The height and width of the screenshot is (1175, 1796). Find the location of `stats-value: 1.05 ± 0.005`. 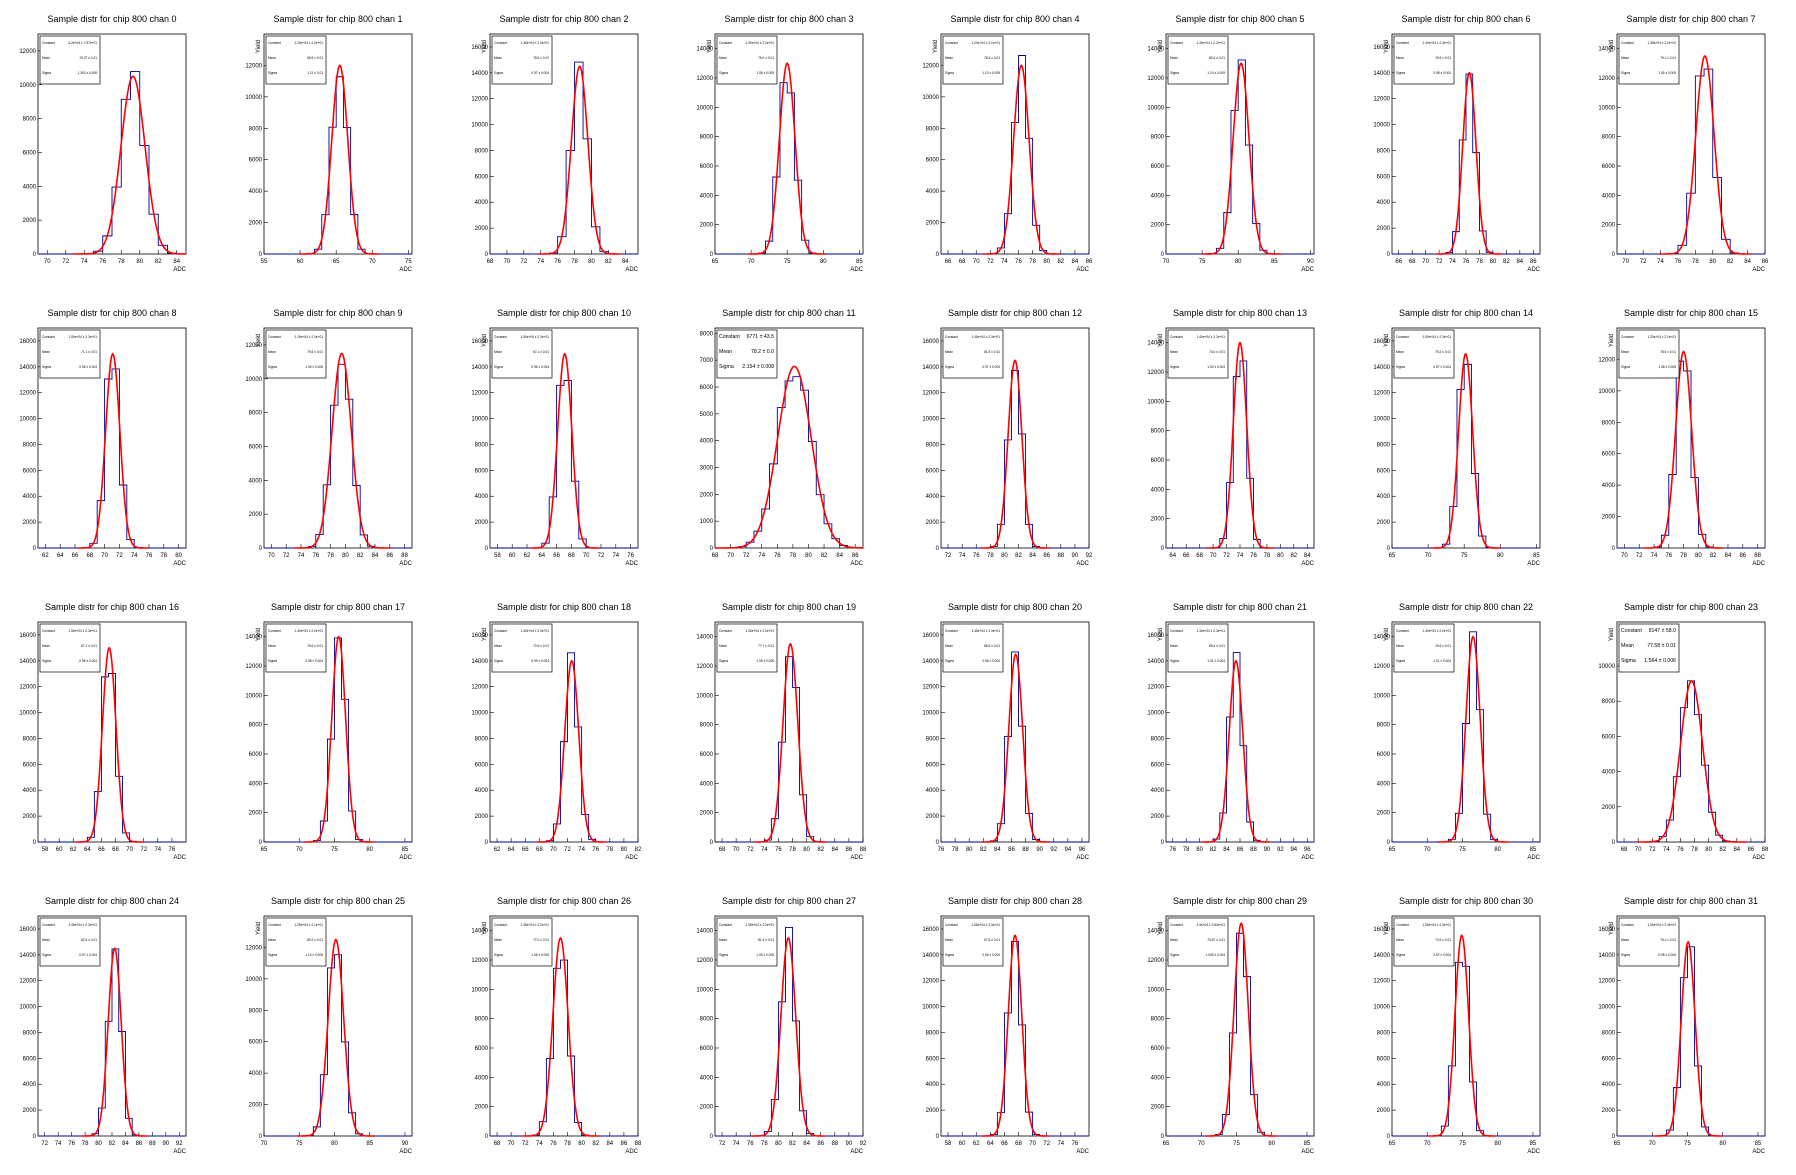

stats-value: 1.05 ± 0.005 is located at coordinates (1667, 73).